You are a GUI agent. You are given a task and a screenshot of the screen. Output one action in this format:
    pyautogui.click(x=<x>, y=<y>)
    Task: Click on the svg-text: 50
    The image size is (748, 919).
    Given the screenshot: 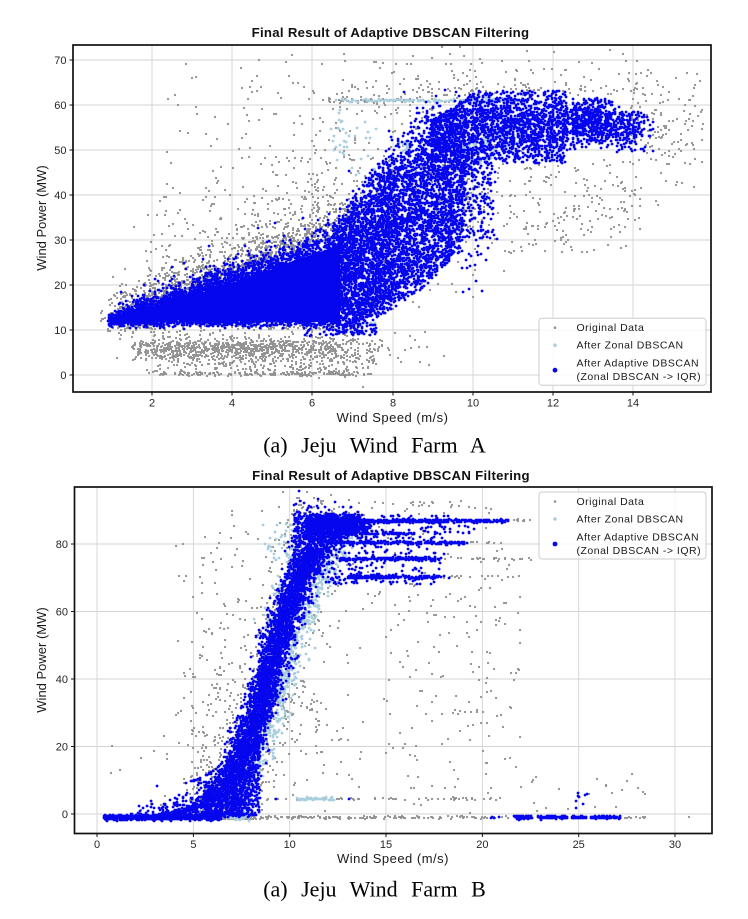 What is the action you would take?
    pyautogui.click(x=60, y=151)
    